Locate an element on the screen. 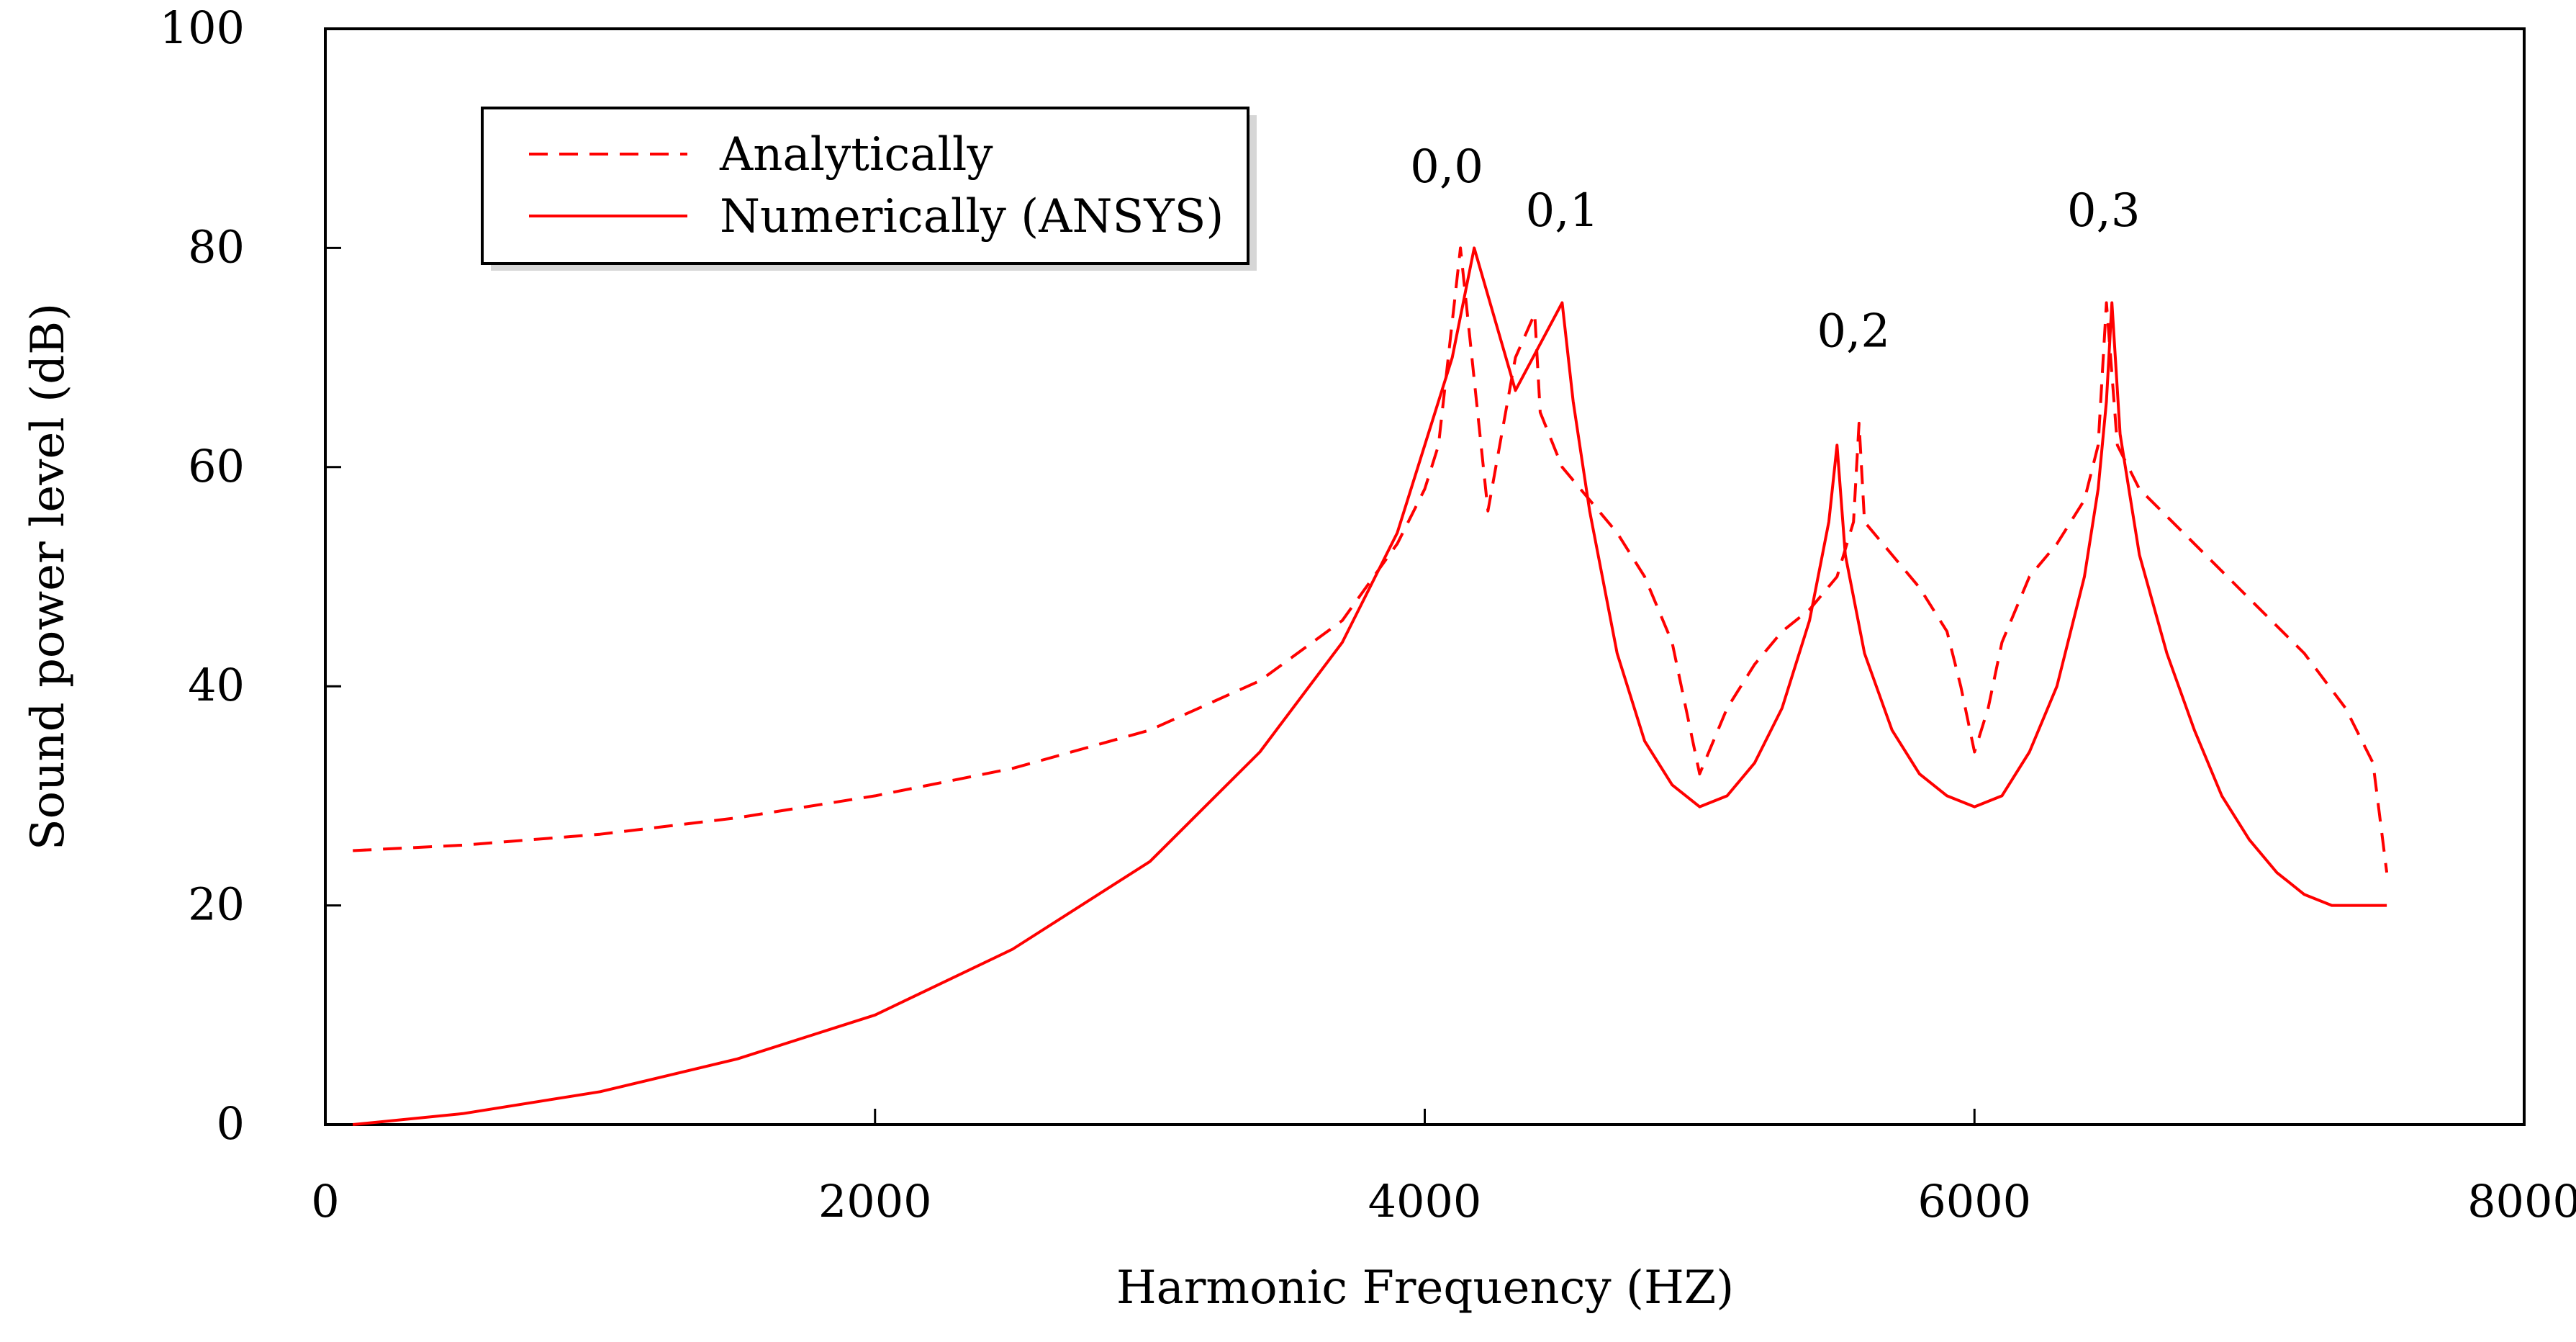  legend: Analytically Numerically (ANSYS) is located at coordinates (869, 189).